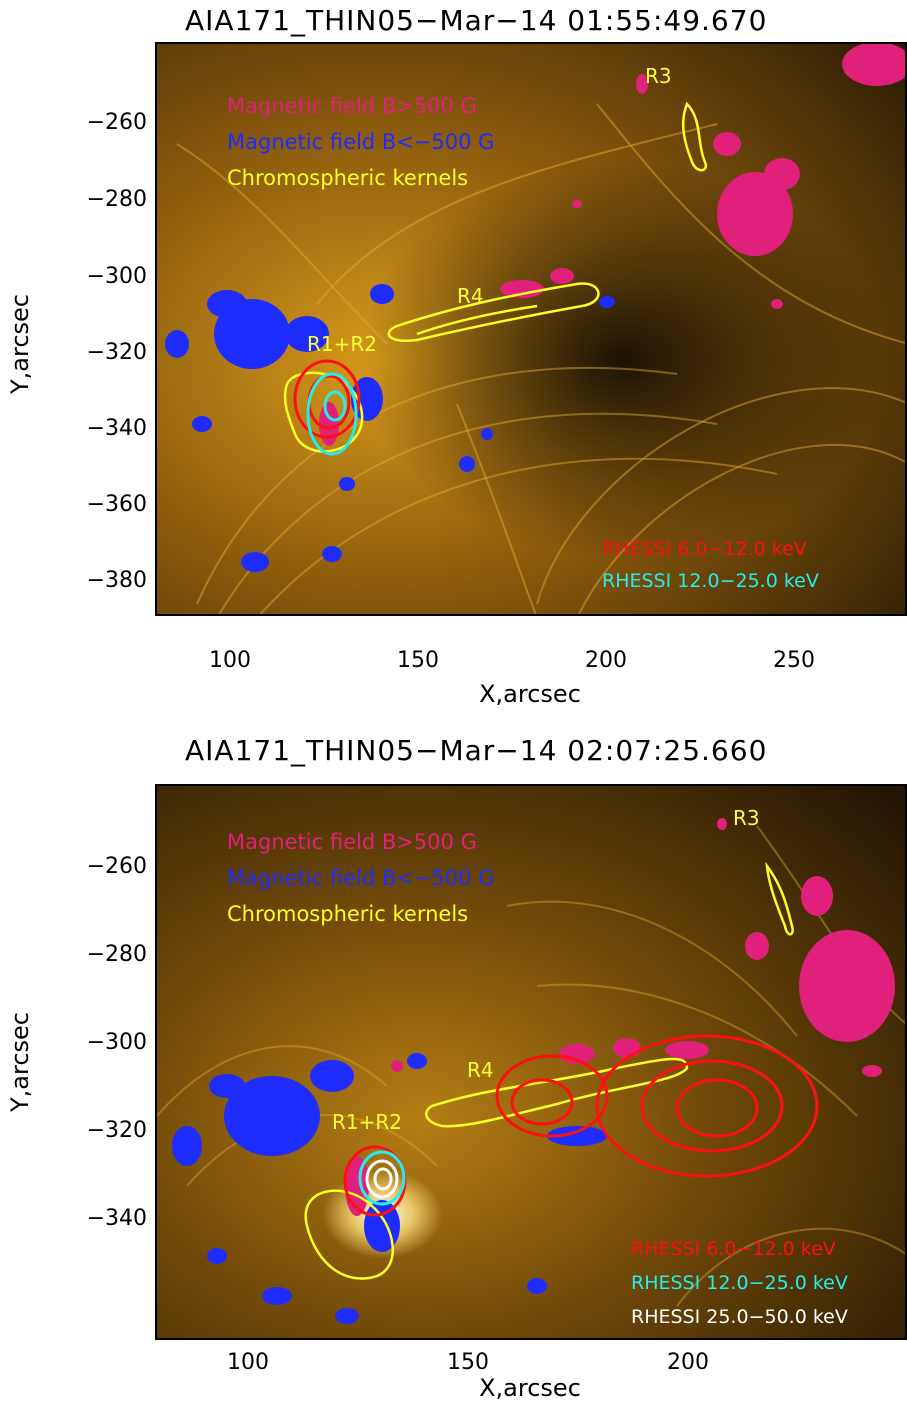 The width and height of the screenshot is (907, 1403). What do you see at coordinates (476, 20) in the screenshot?
I see `panel-title: AIA171_THIN05−Mar−14 01:55:49.670` at bounding box center [476, 20].